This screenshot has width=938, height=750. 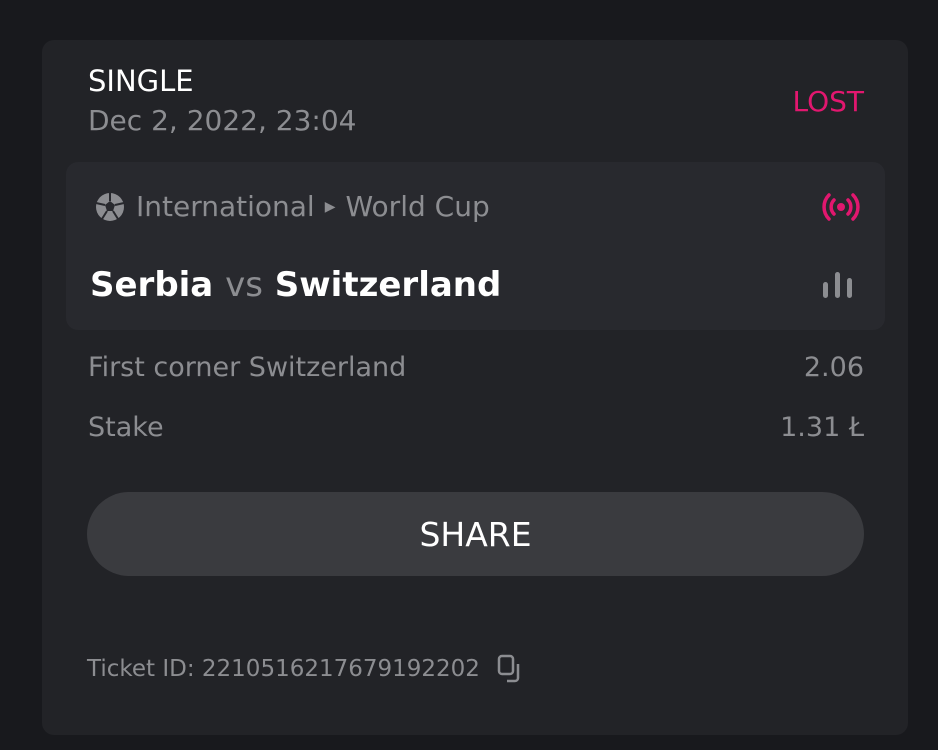 What do you see at coordinates (841, 207) in the screenshot?
I see `live-broadcast-icon` at bounding box center [841, 207].